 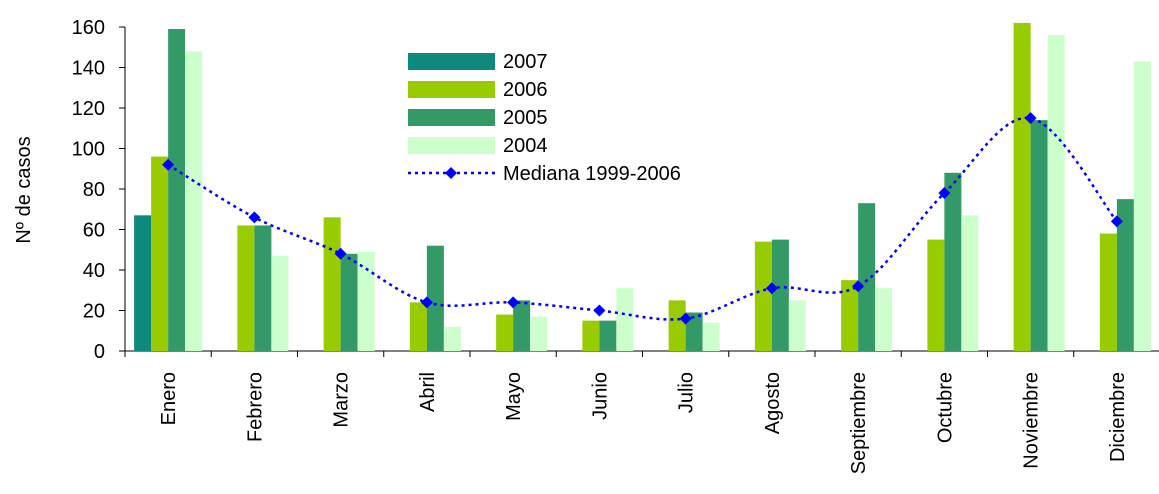 I want to click on x-tick-label: Junio, so click(x=600, y=396).